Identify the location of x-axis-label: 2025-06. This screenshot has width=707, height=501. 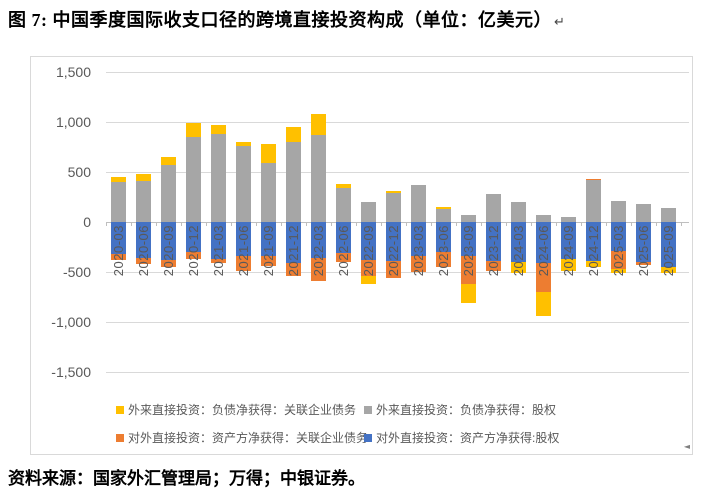
(643, 251).